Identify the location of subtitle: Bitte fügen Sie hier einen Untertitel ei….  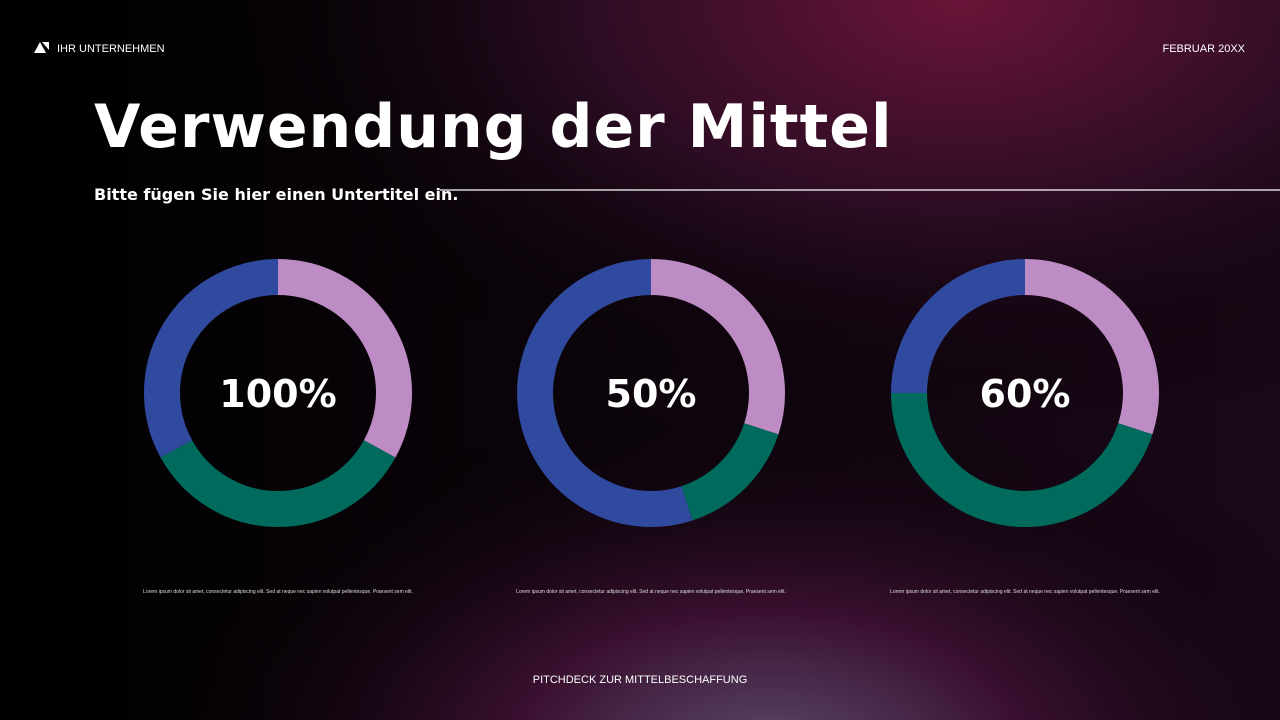
(276, 194).